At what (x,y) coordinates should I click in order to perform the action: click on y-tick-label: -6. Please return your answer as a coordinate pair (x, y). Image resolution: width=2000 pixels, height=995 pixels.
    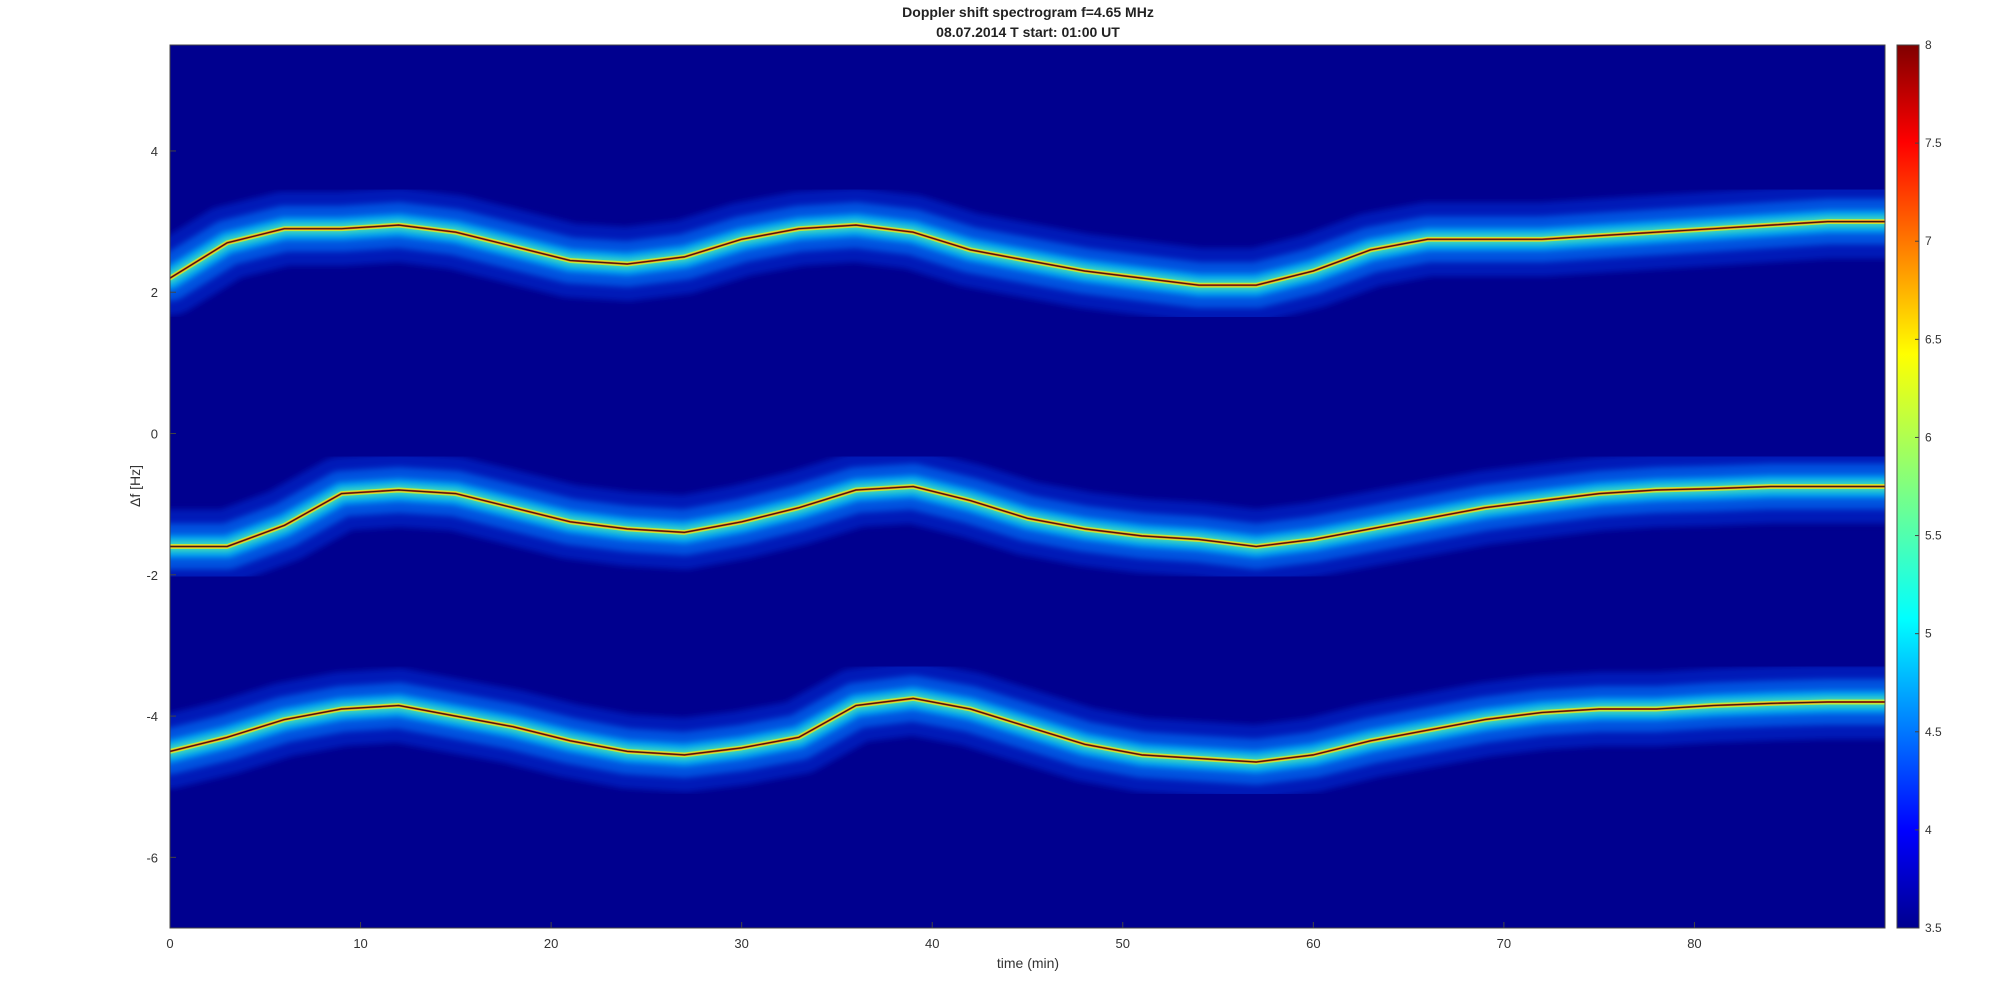
    Looking at the image, I should click on (152, 857).